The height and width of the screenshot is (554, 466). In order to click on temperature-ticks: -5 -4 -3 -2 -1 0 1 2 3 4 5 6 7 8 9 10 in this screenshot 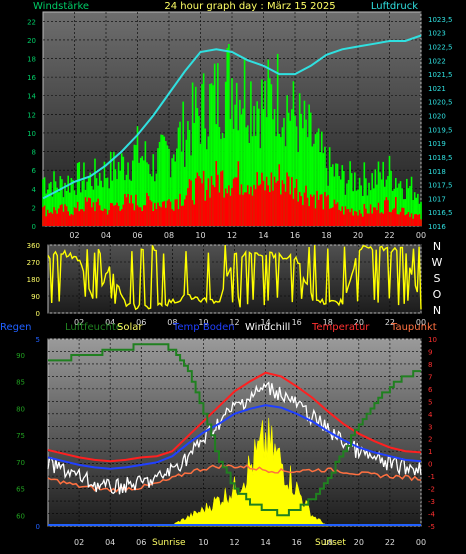, I will do `click(432, 433)`.